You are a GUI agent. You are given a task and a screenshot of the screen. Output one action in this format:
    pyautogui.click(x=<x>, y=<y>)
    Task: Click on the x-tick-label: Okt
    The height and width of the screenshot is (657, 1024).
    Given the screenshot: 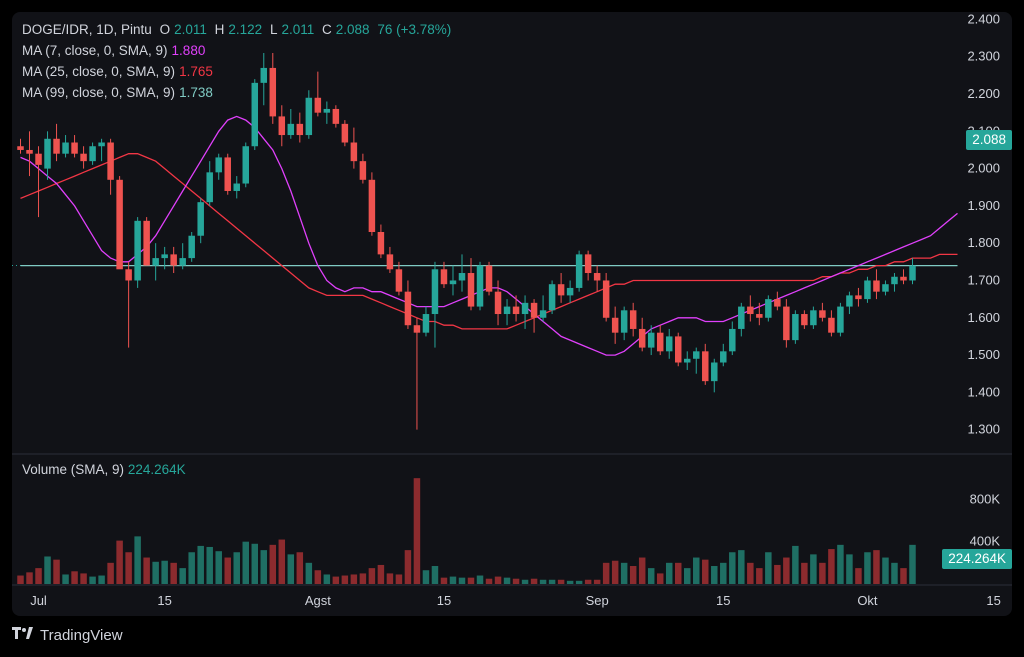 What is the action you would take?
    pyautogui.click(x=867, y=600)
    